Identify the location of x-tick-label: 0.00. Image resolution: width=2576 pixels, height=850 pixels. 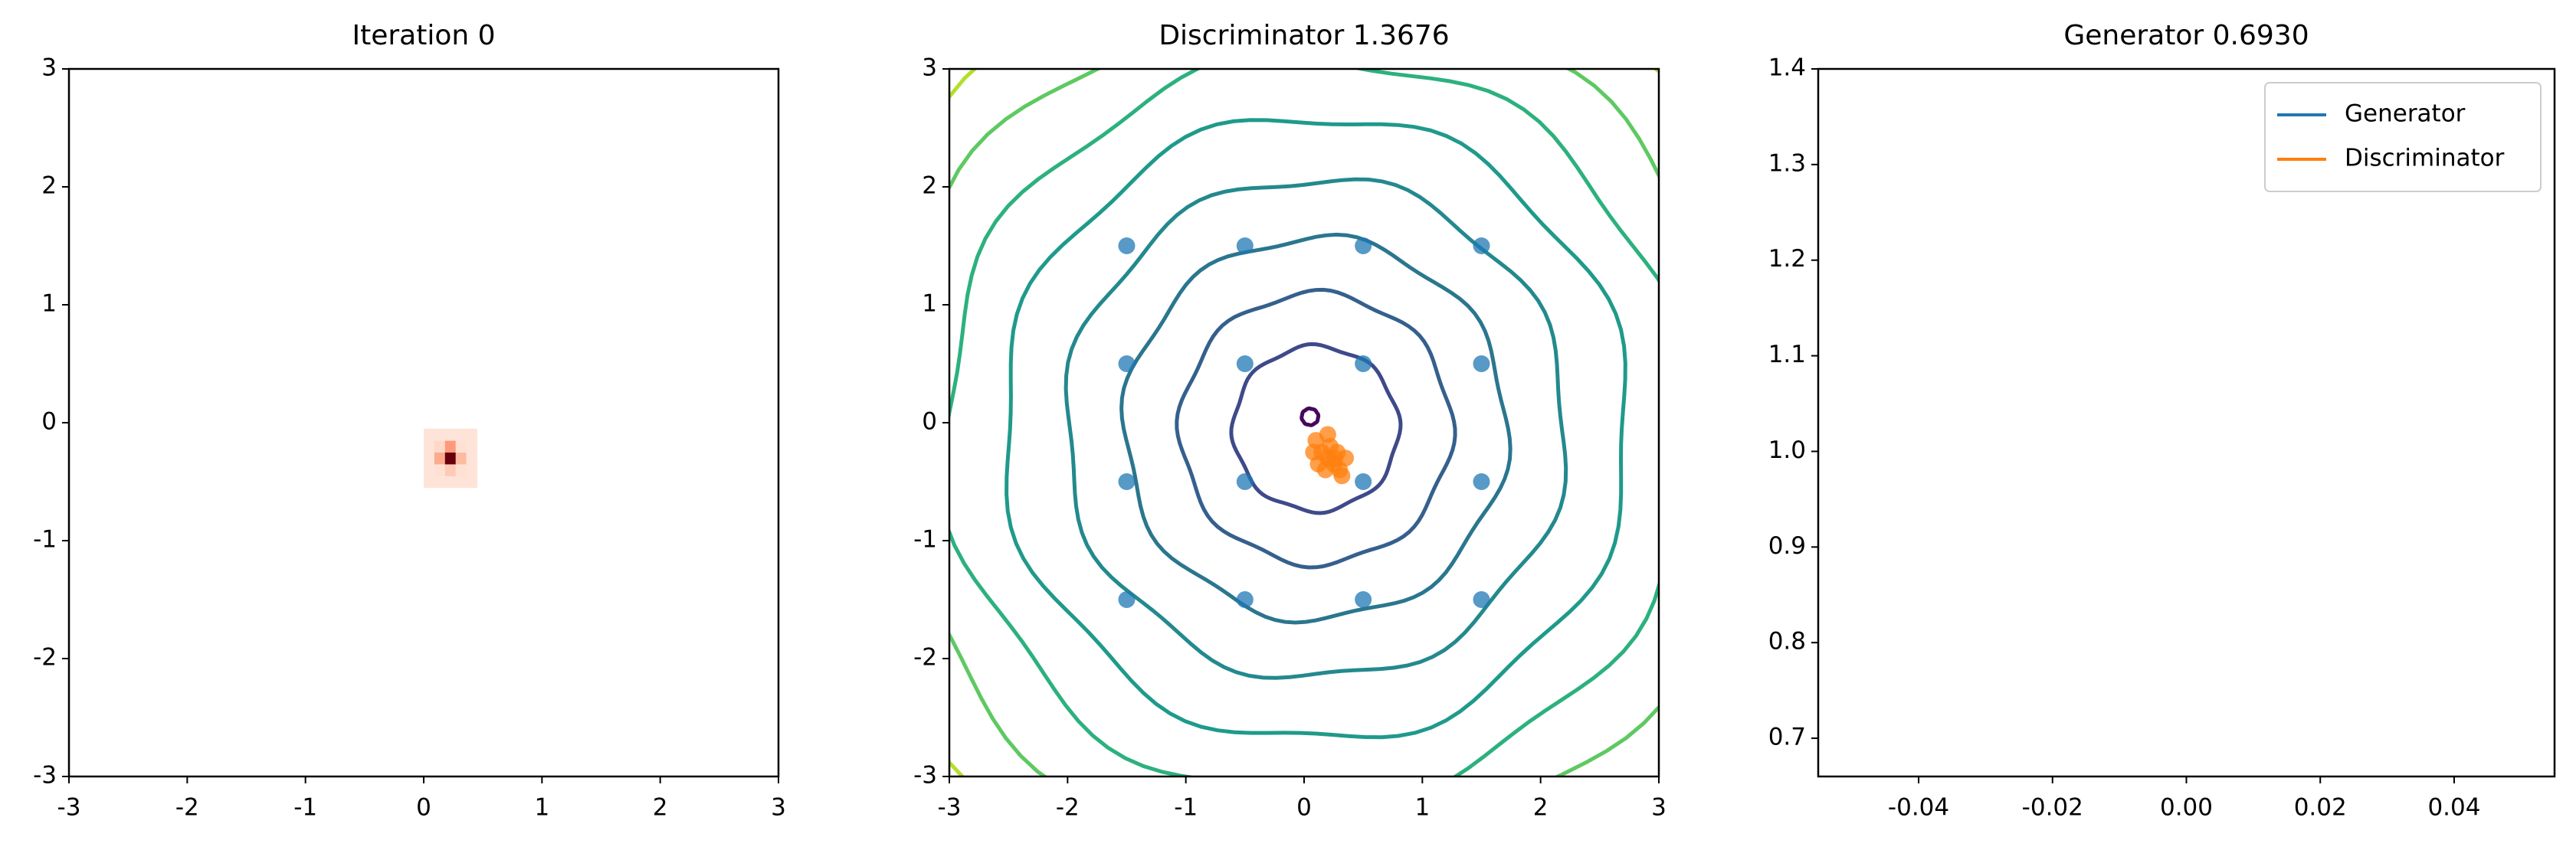
(2186, 808).